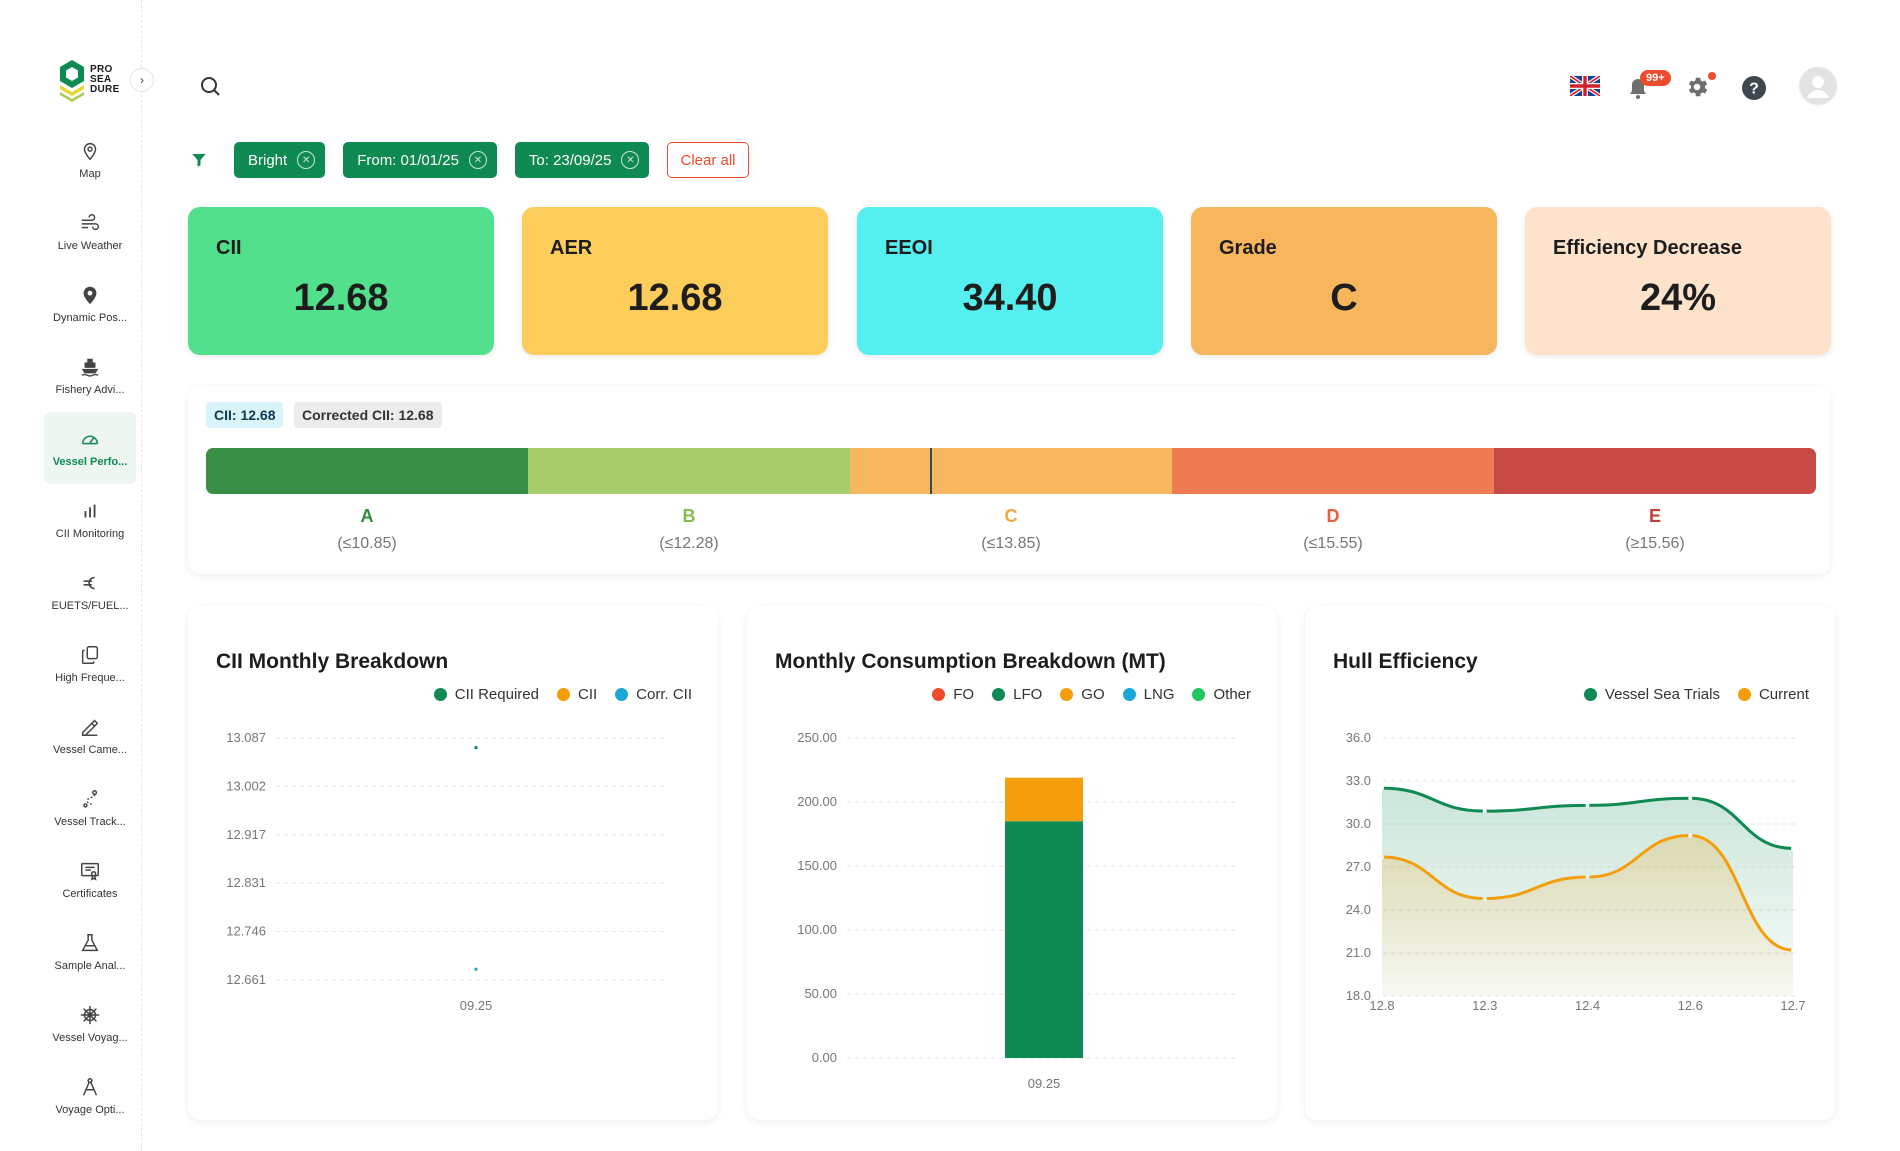  I want to click on kpi-card-efficiency-decrease: Efficiency Decrease 24%, so click(1678, 281).